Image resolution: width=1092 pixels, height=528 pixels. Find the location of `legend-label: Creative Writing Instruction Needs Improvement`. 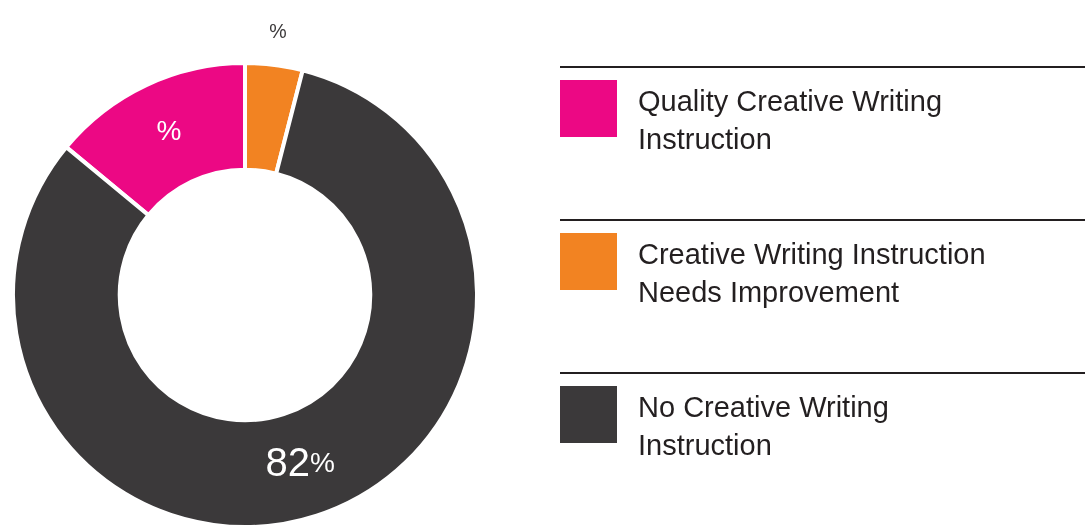

legend-label: Creative Writing Instruction Needs Improvement is located at coordinates (812, 273).